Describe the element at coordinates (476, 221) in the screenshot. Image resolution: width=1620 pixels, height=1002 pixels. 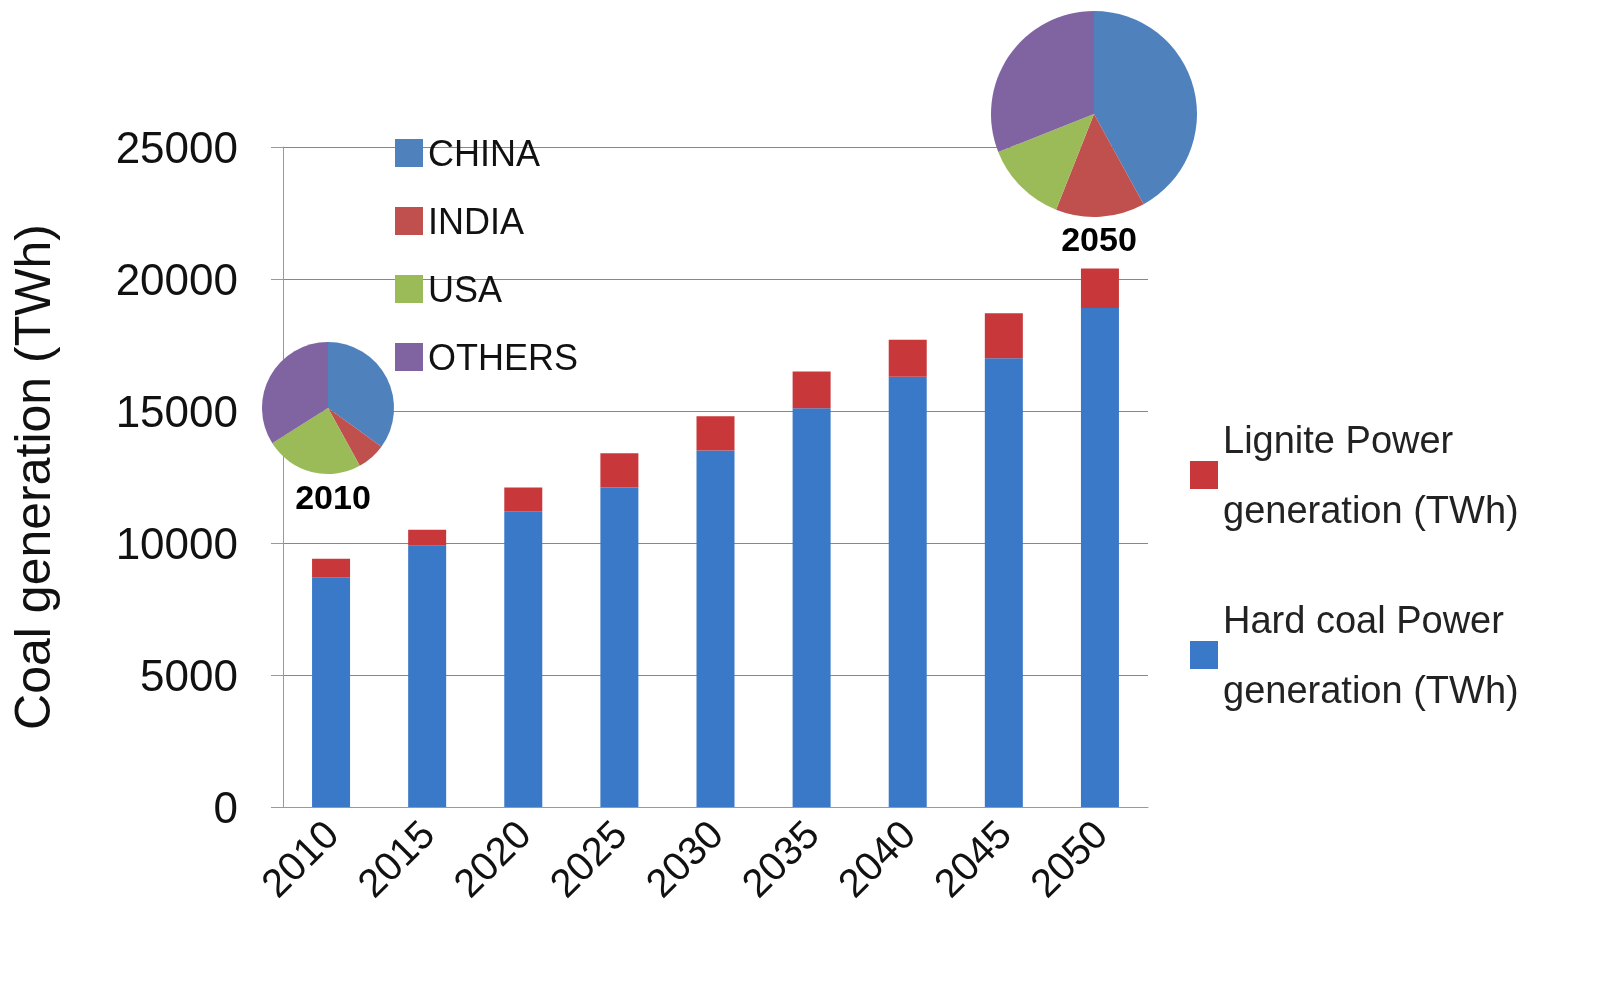
I see `legend-label: INDIA` at that location.